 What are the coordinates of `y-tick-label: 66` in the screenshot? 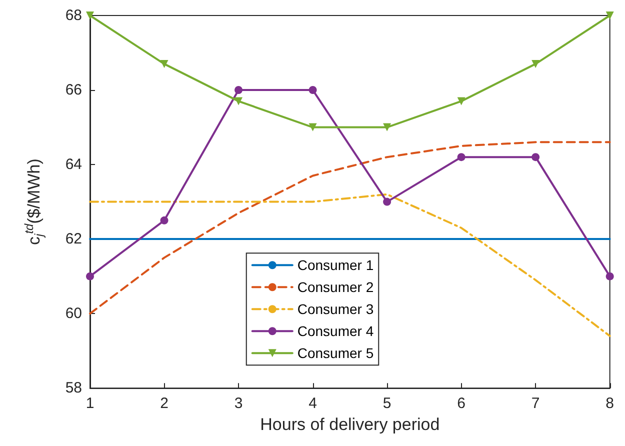 It's located at (73, 90).